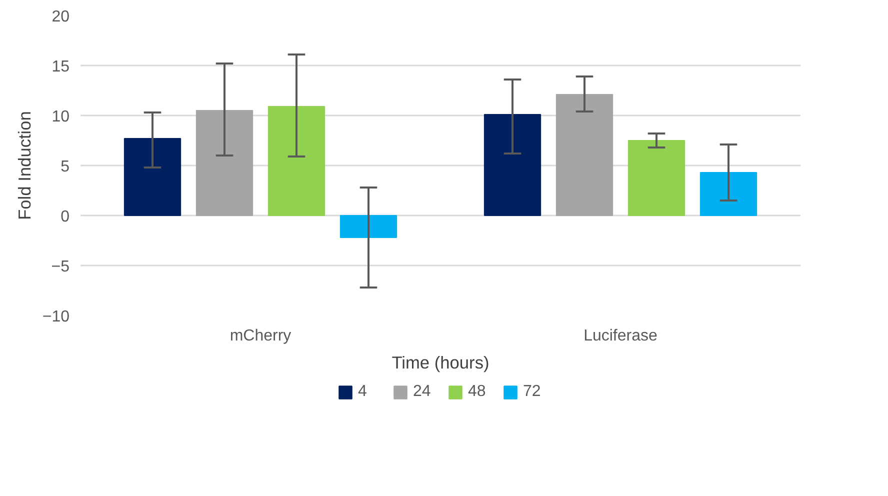  Describe the element at coordinates (441, 362) in the screenshot. I see `x-axis-title: Time (hours)` at that location.